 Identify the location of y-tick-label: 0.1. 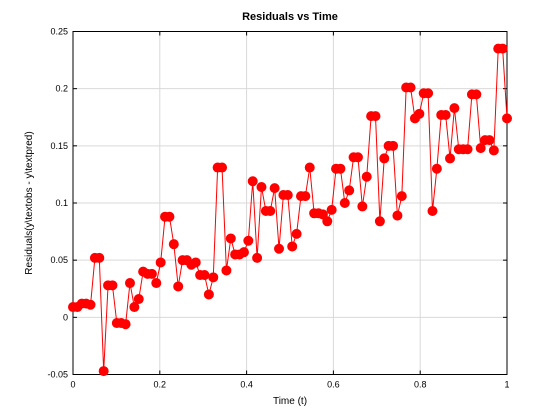
(61, 203).